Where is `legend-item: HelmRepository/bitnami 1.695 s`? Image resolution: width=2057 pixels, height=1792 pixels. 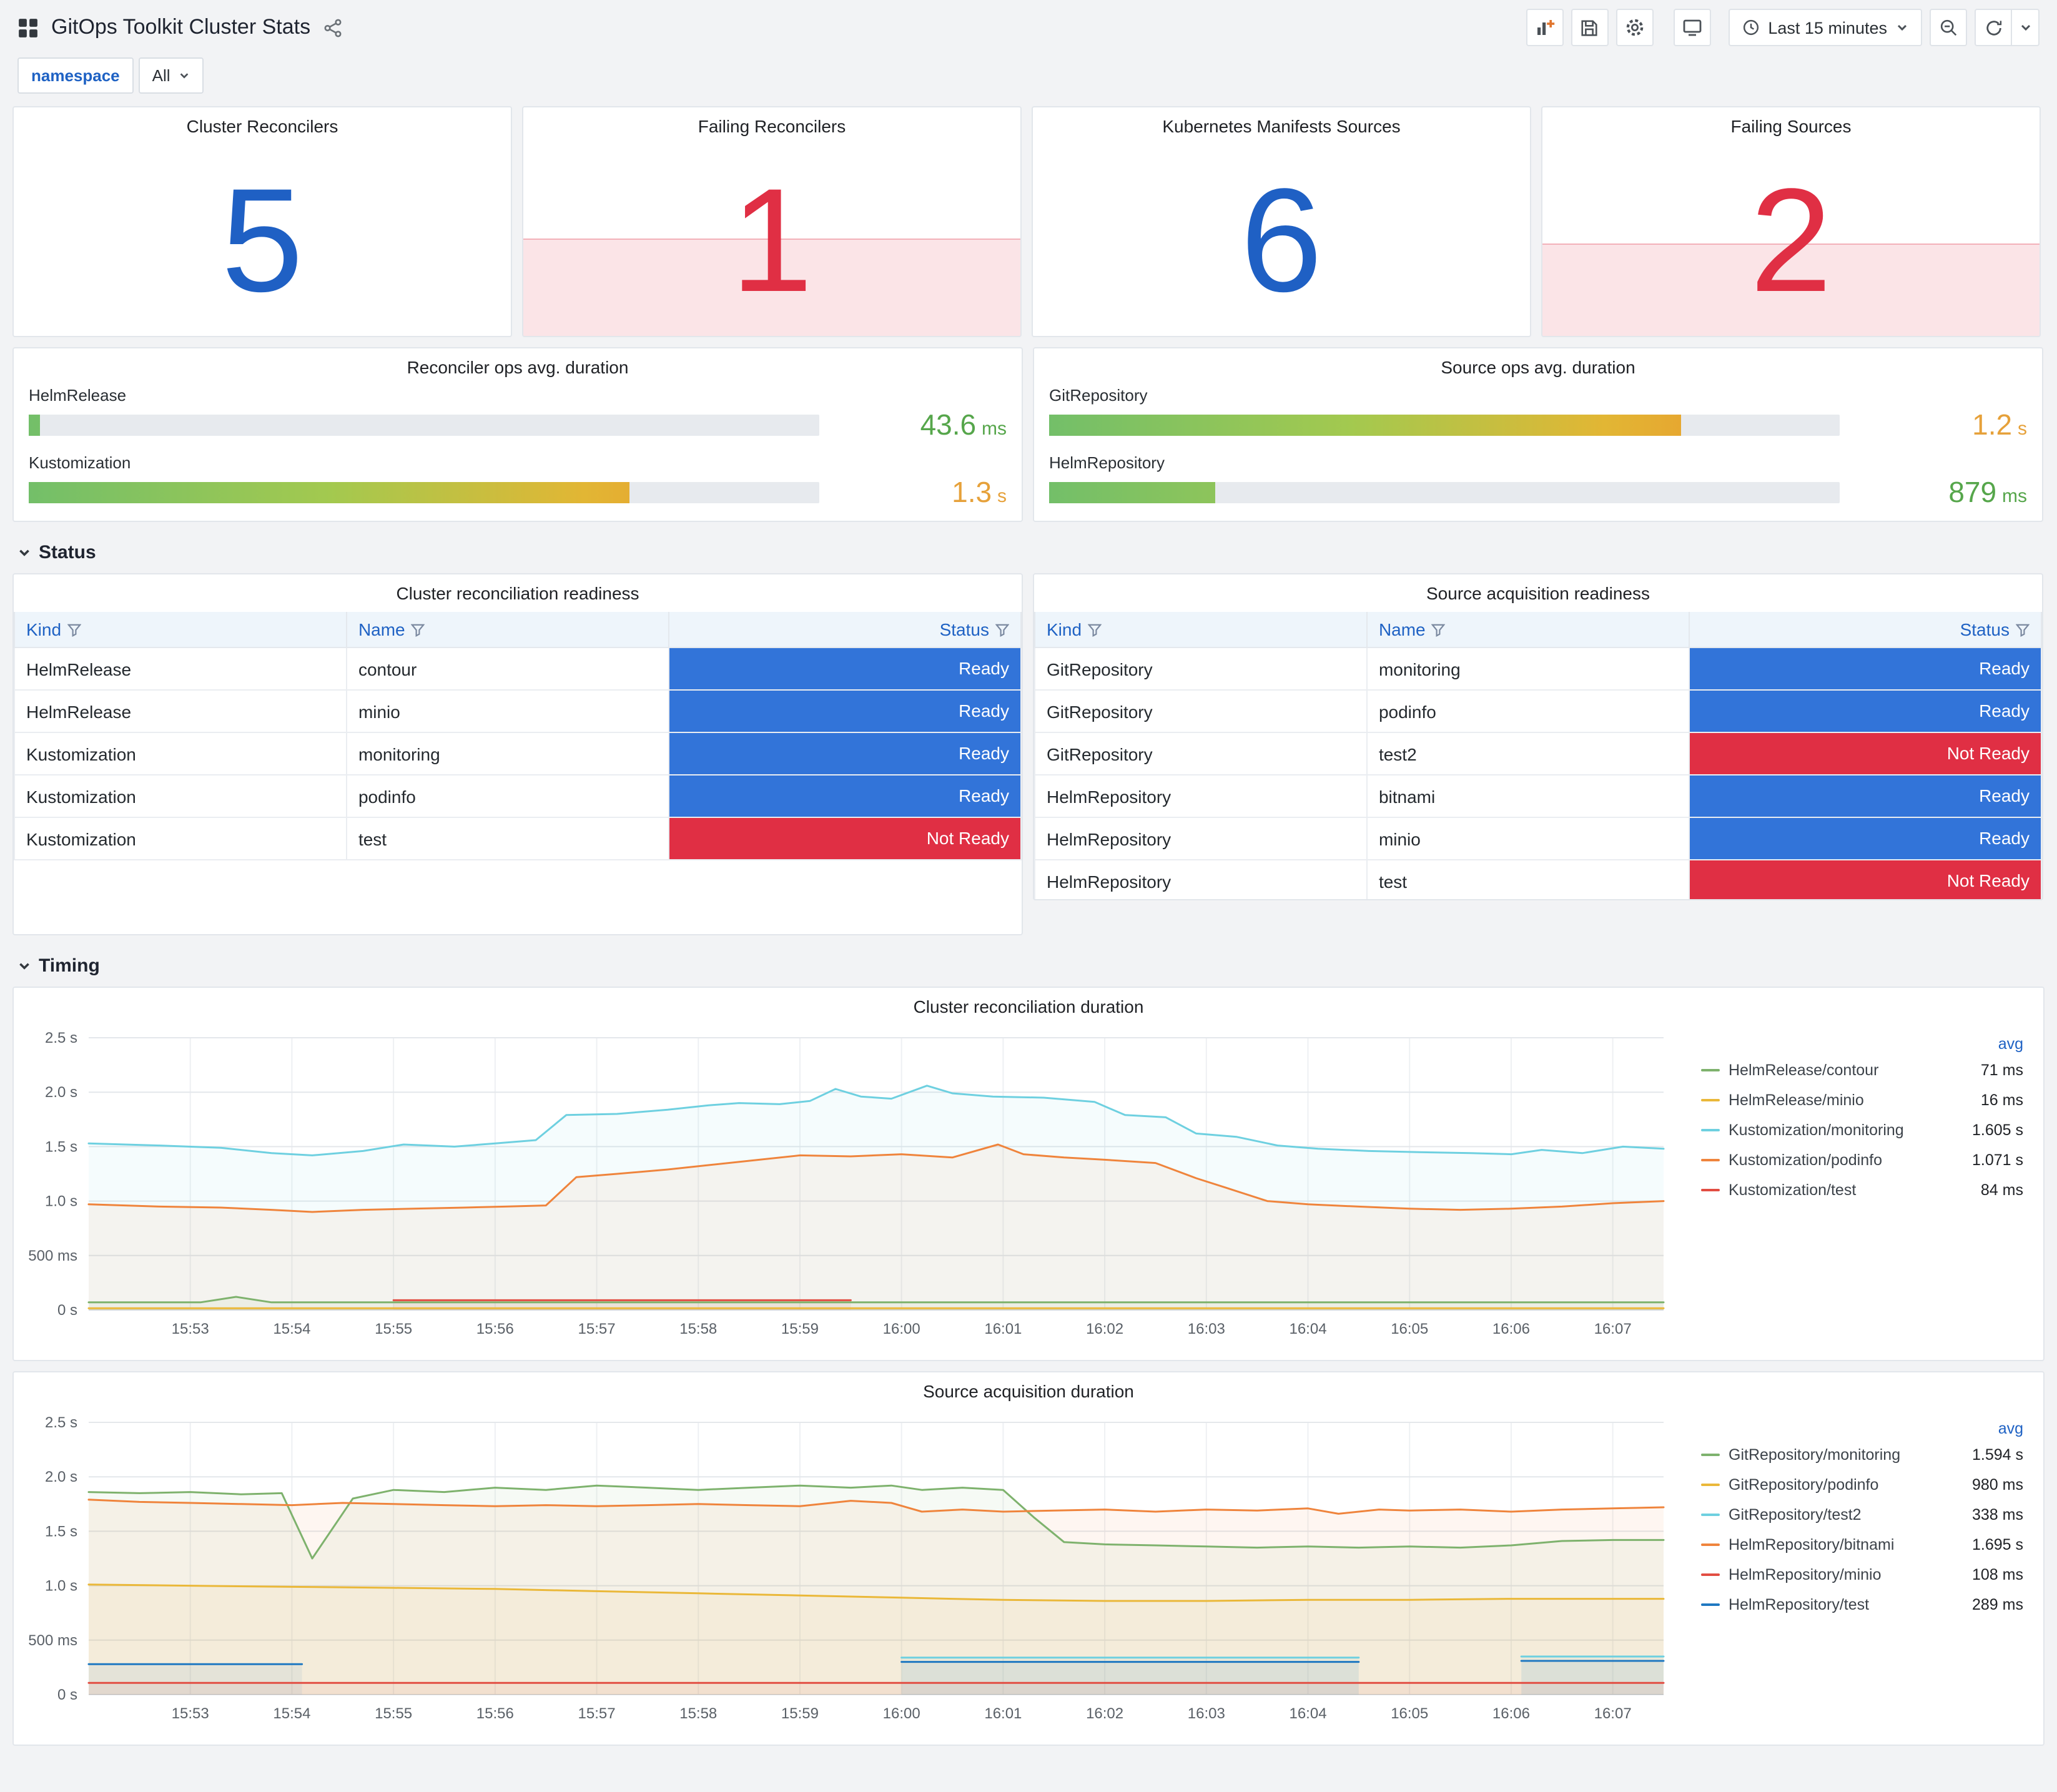
legend-item: HelmRepository/bitnami 1.695 s is located at coordinates (1862, 1545).